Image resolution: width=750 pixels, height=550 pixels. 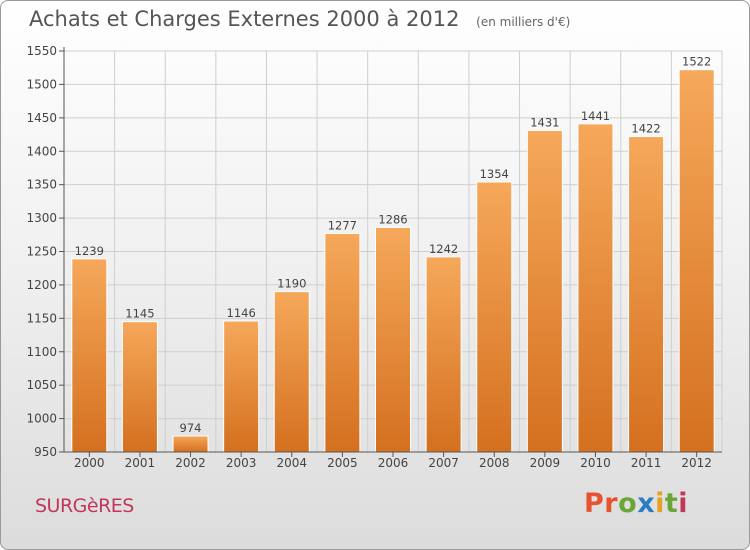 I want to click on chart-subtitle: (en milliers d'€), so click(x=523, y=22).